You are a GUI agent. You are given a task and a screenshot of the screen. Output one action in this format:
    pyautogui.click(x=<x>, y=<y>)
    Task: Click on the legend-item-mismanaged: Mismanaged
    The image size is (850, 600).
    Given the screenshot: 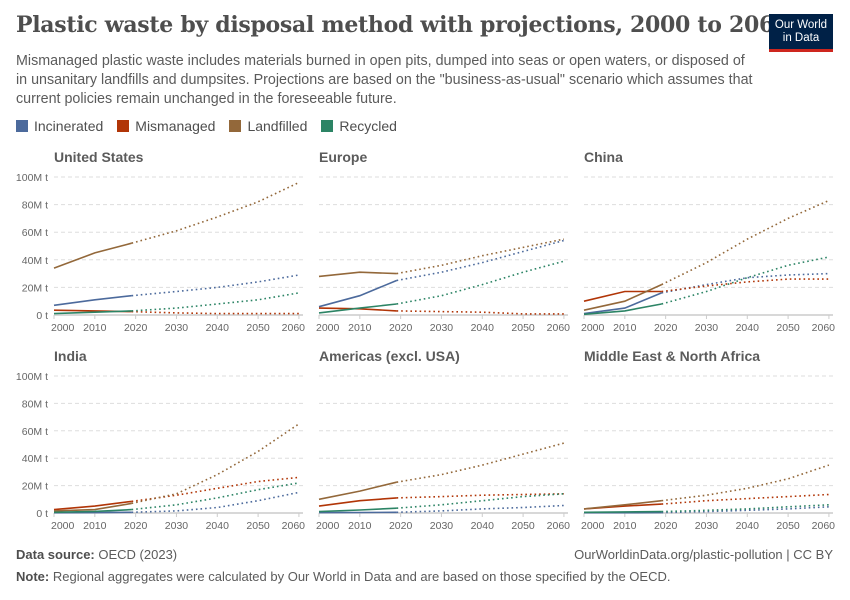 What is the action you would take?
    pyautogui.click(x=166, y=126)
    